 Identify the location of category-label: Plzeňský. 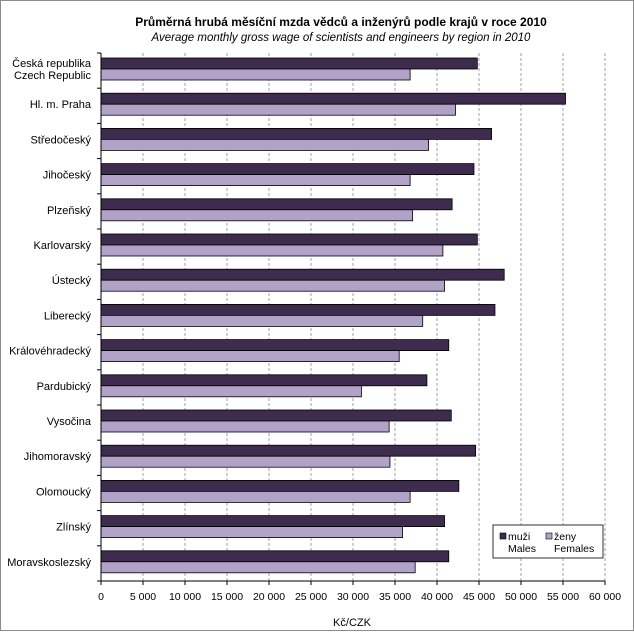
(69, 211).